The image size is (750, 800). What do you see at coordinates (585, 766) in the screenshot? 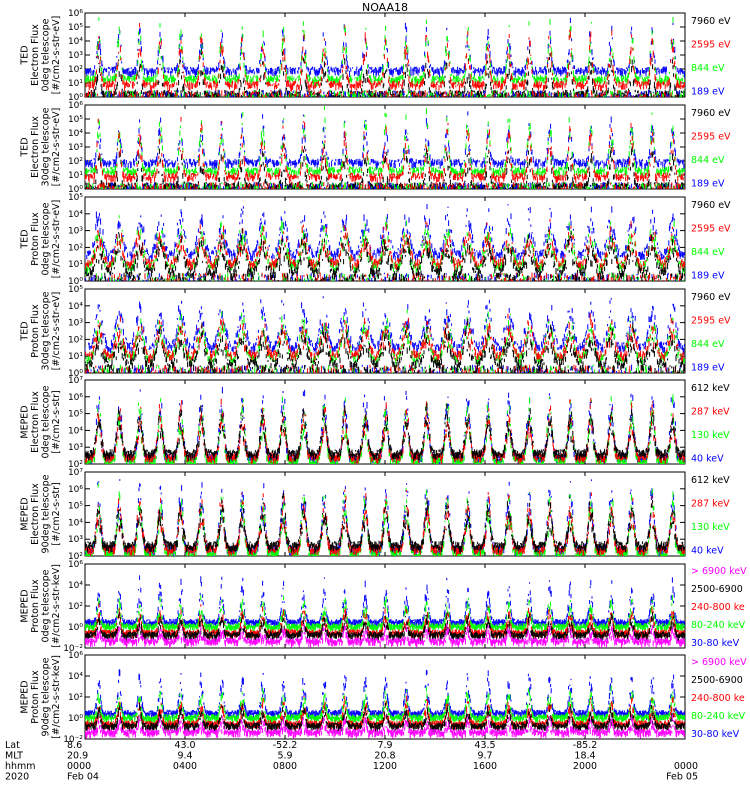
I see `footer-hhmm-value: 2000` at bounding box center [585, 766].